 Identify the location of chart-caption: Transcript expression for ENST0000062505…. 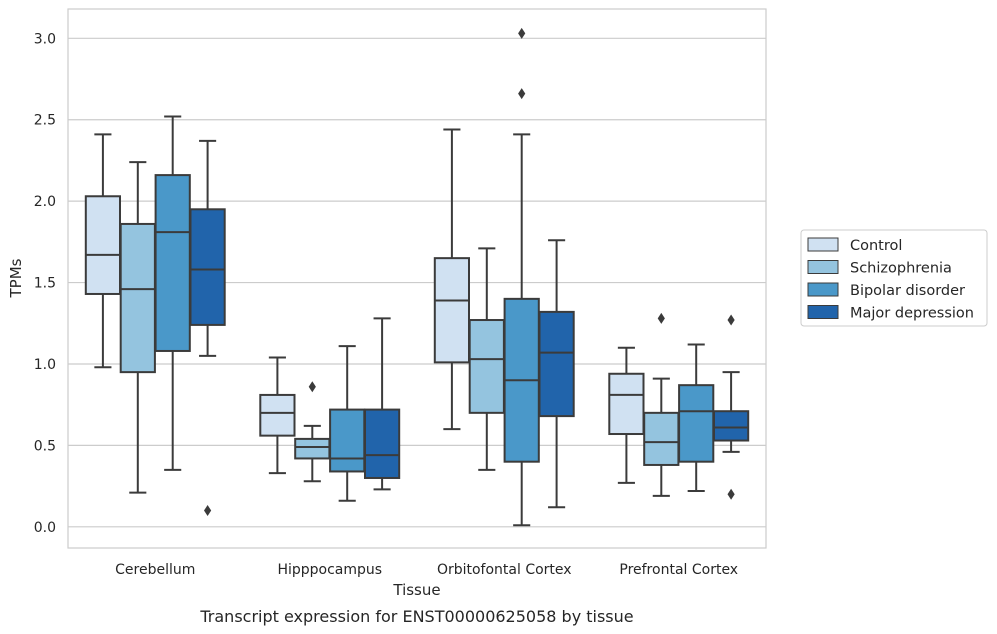
(416, 616).